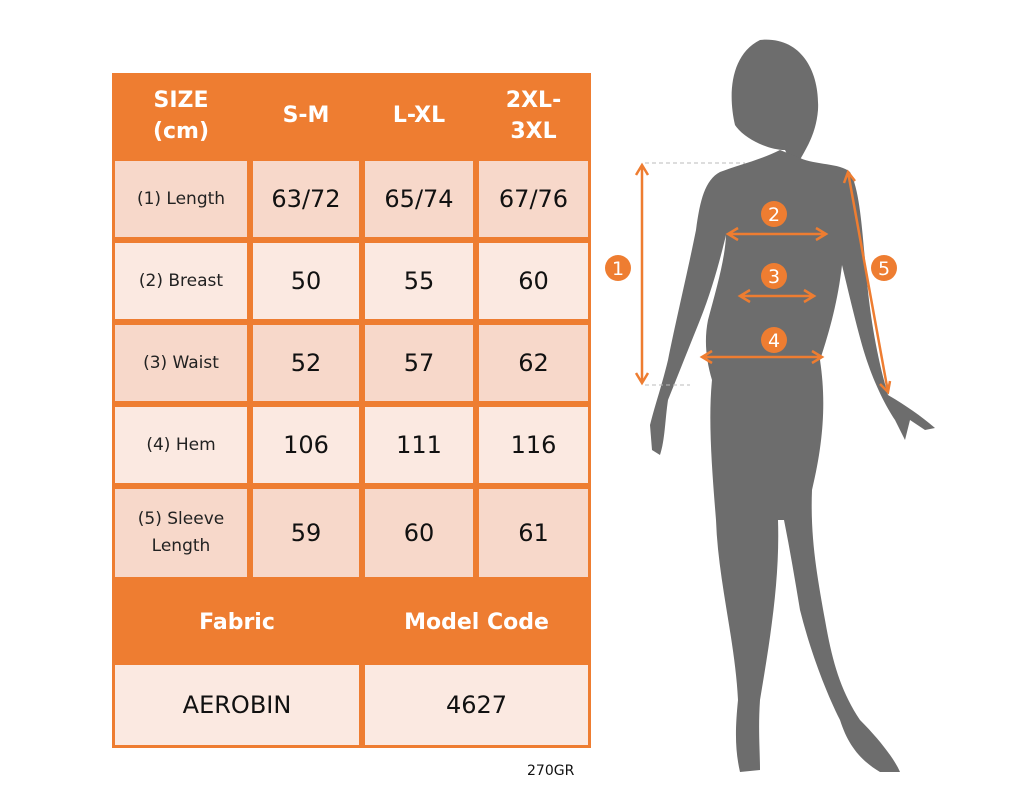  I want to click on size-value: 52, so click(306, 363).